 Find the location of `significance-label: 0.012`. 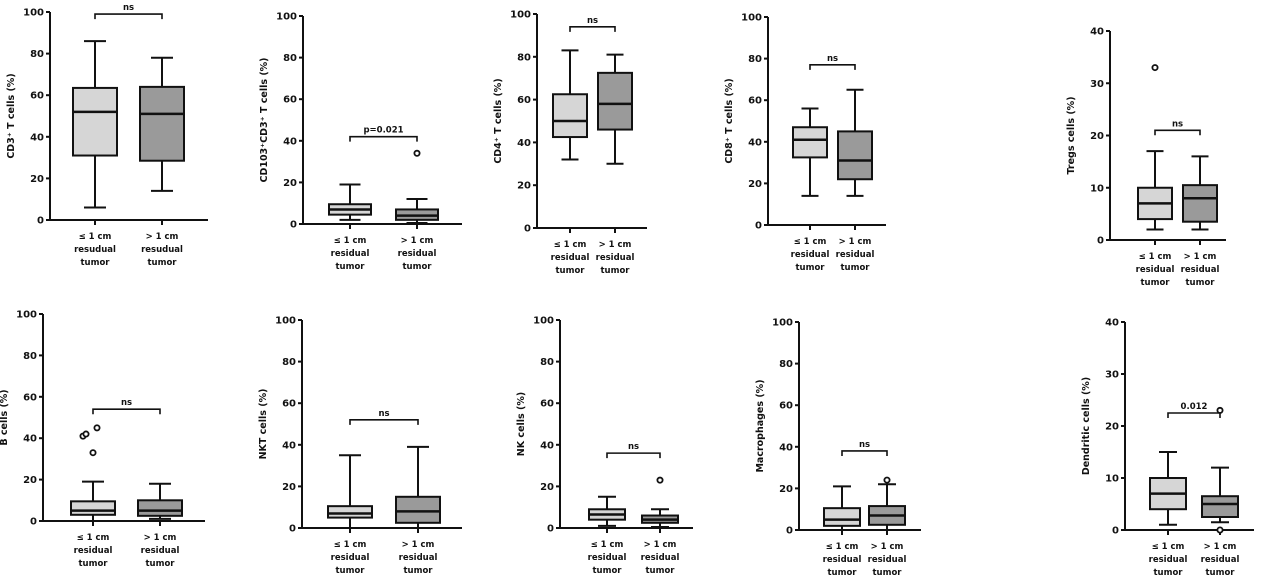

significance-label: 0.012 is located at coordinates (1194, 407).